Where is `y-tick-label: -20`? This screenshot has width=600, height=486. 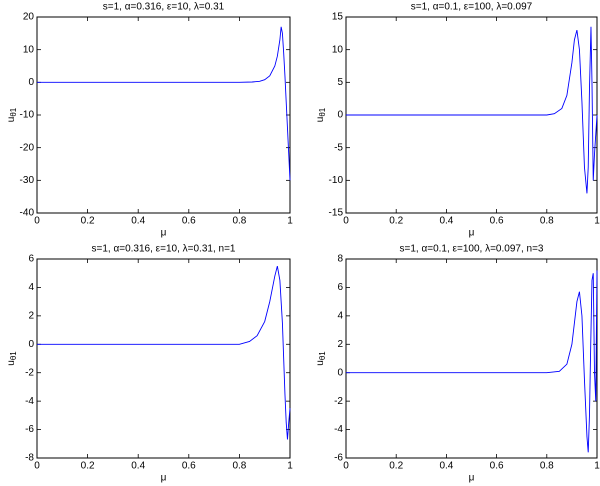 y-tick-label: -20 is located at coordinates (27, 147).